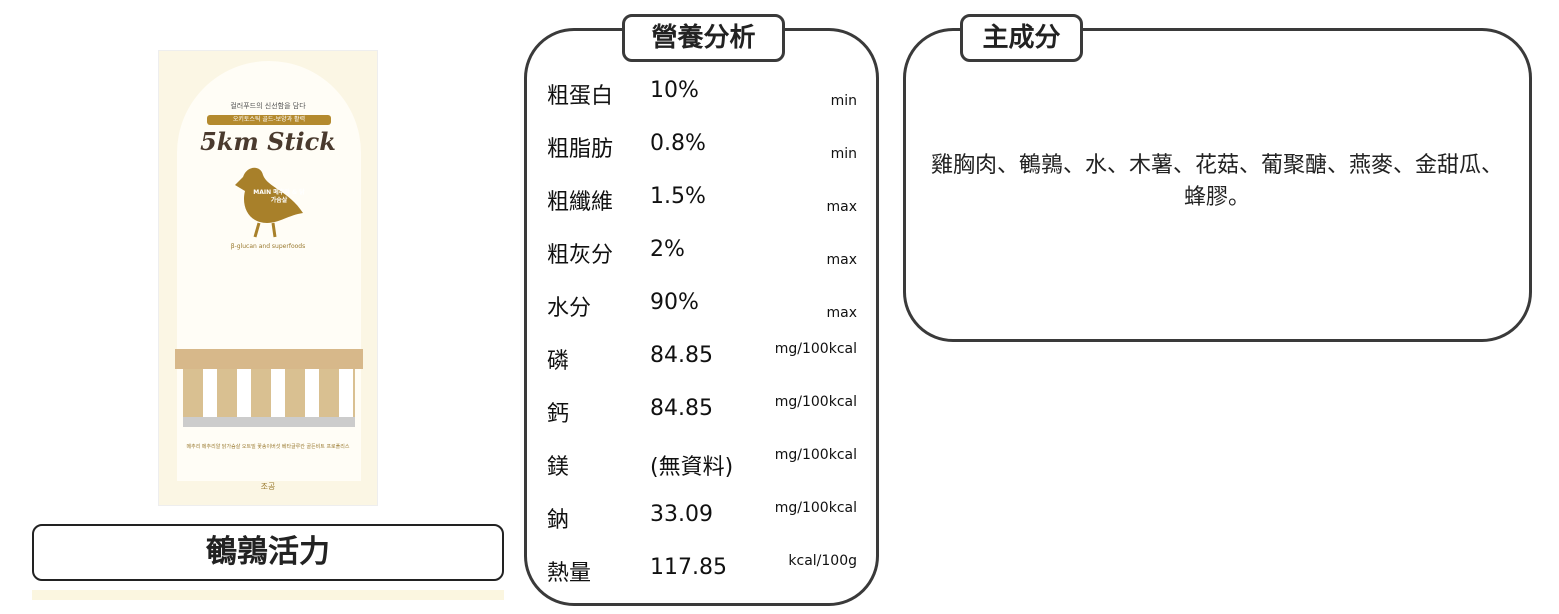 The height and width of the screenshot is (614, 1559). Describe the element at coordinates (822, 561) in the screenshot. I see `nutrient-unit: kcal/100g` at that location.